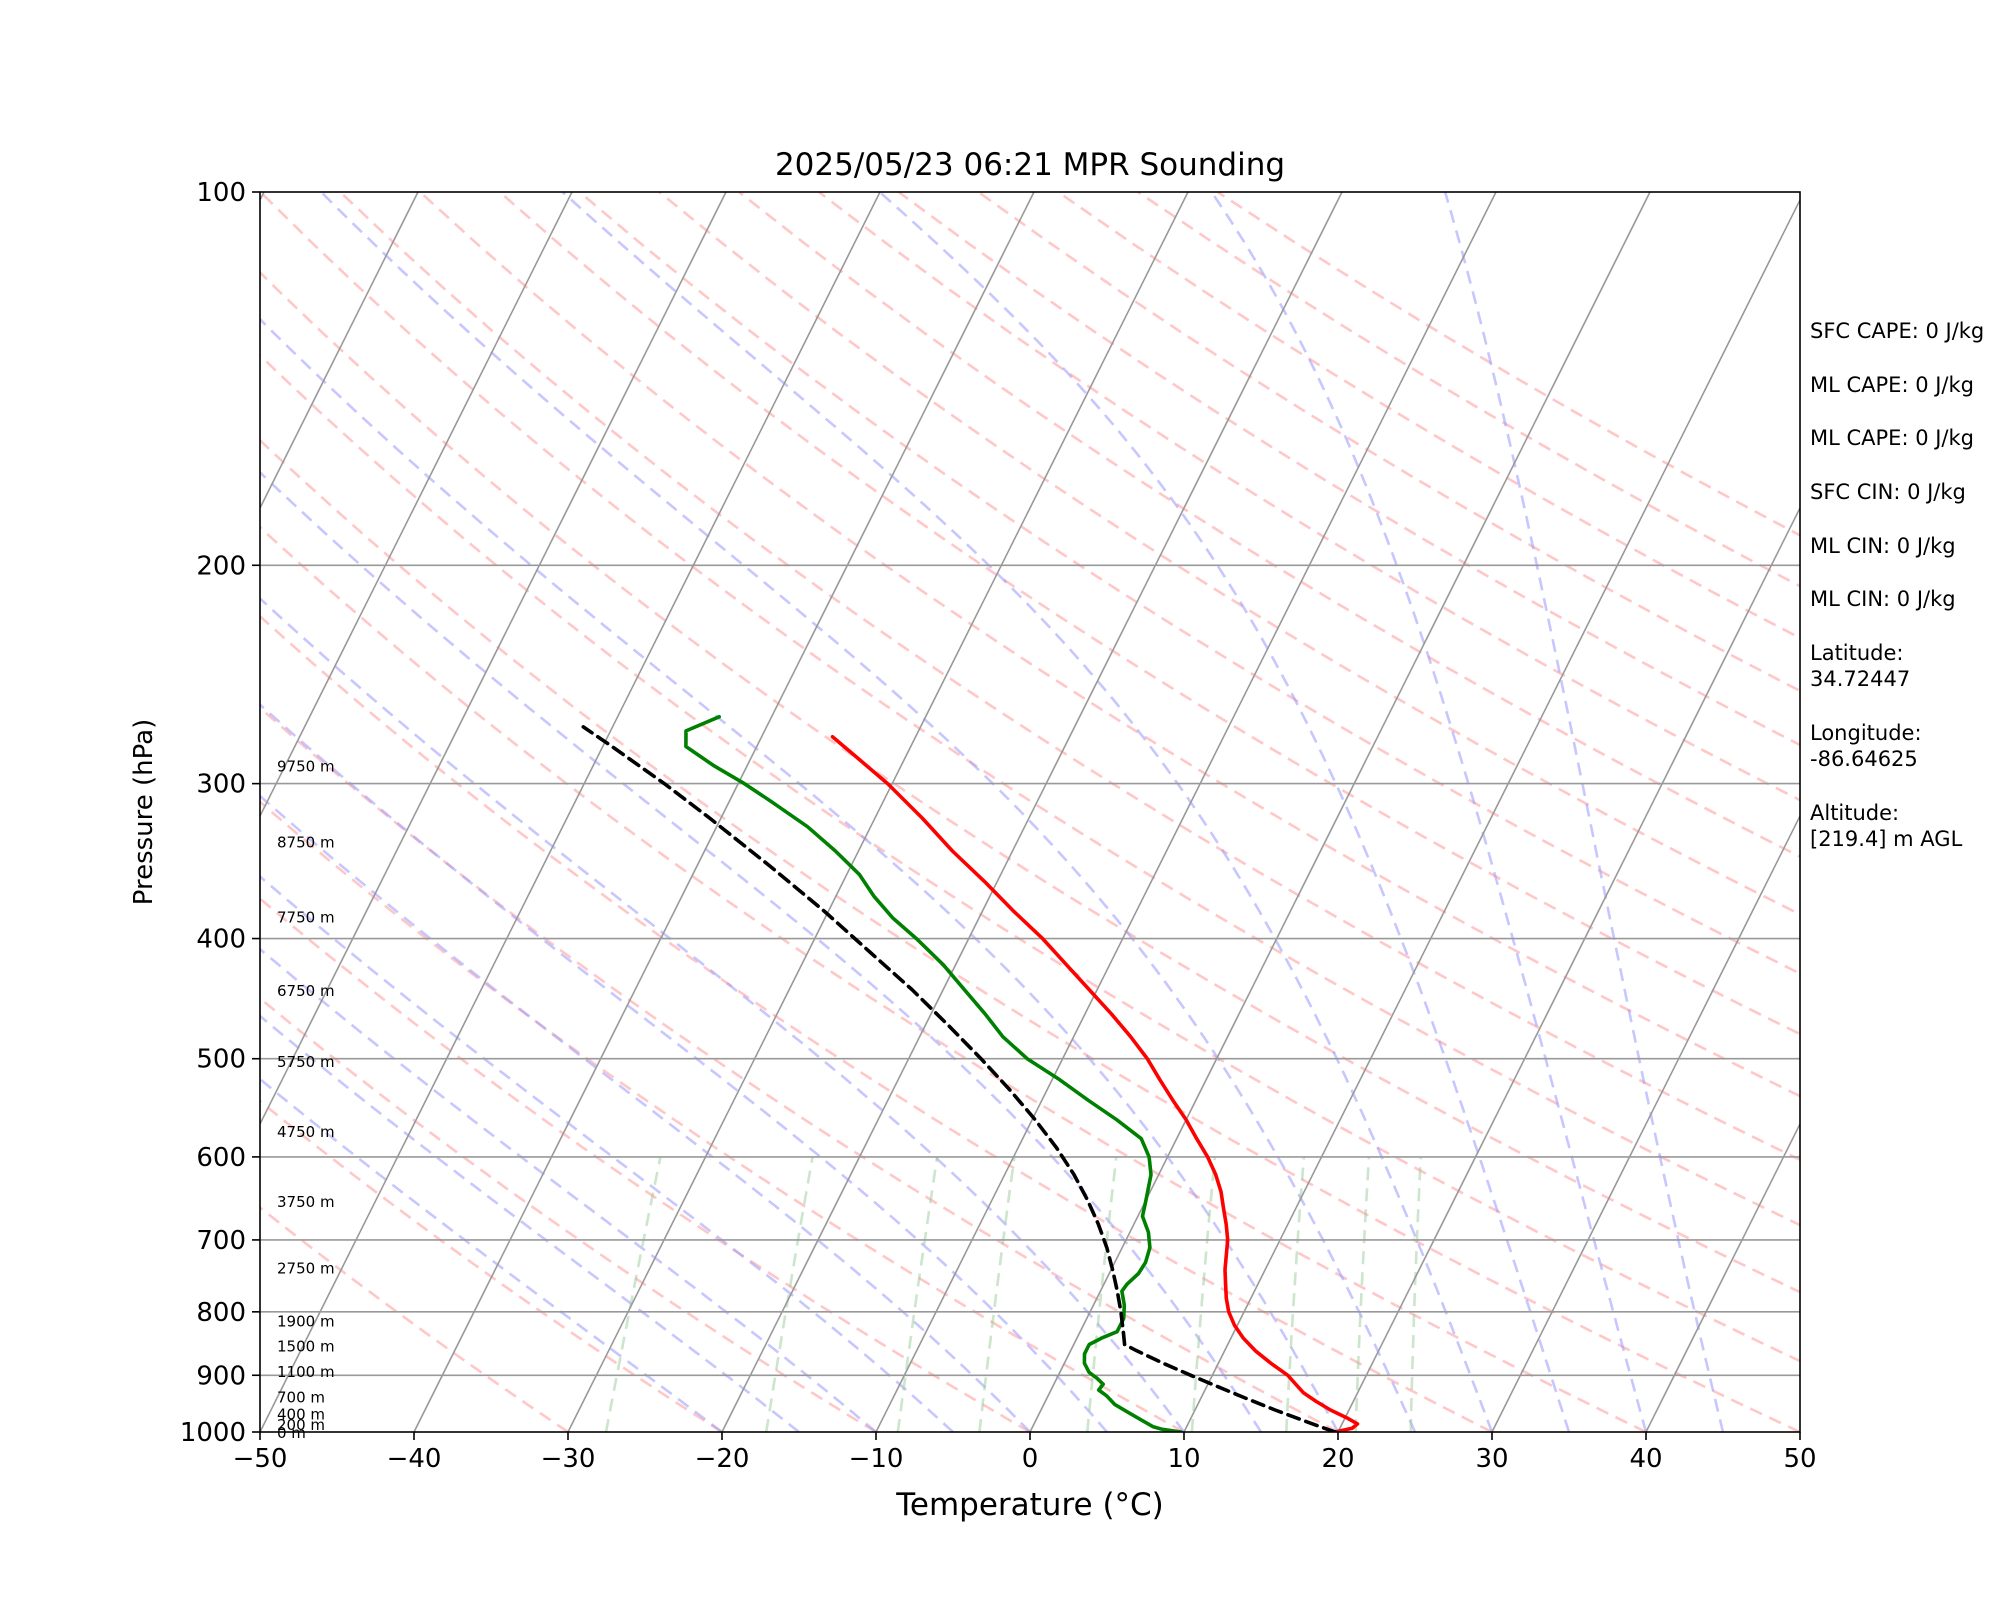  What do you see at coordinates (1892, 438) in the screenshot?
I see `annotation-line: ML CAPE: 0 J/kg` at bounding box center [1892, 438].